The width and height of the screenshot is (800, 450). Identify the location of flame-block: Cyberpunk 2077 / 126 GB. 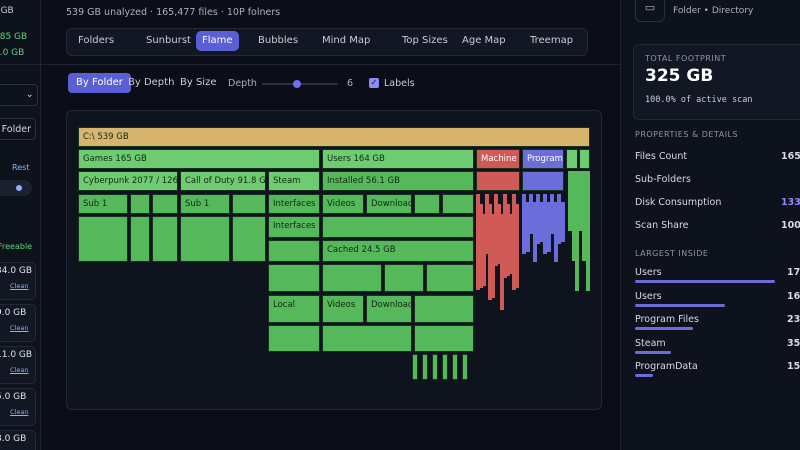
(128, 181).